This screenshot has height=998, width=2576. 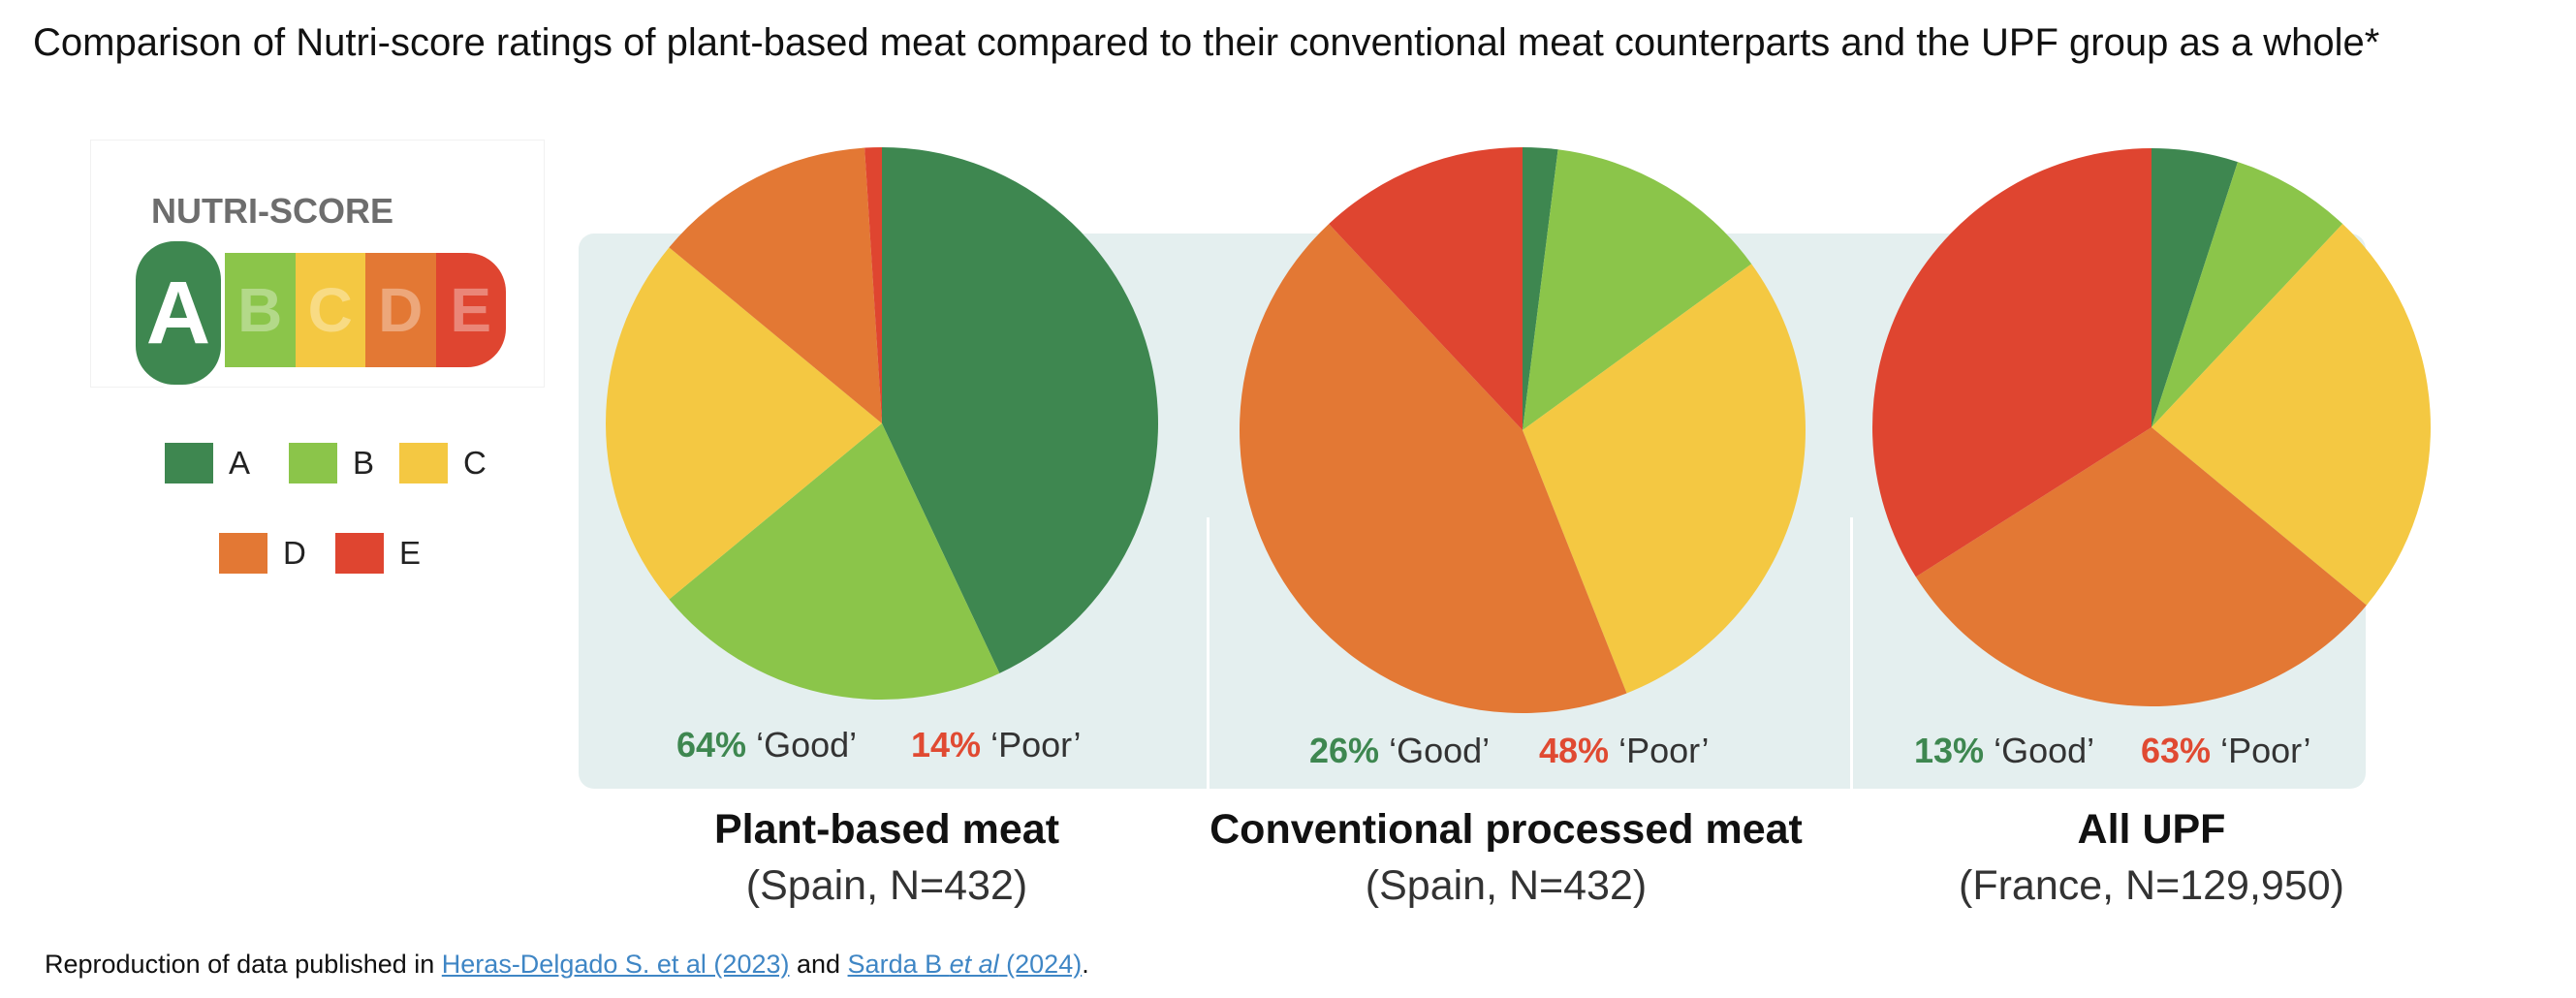 What do you see at coordinates (1344, 751) in the screenshot?
I see `good-percent: 26%` at bounding box center [1344, 751].